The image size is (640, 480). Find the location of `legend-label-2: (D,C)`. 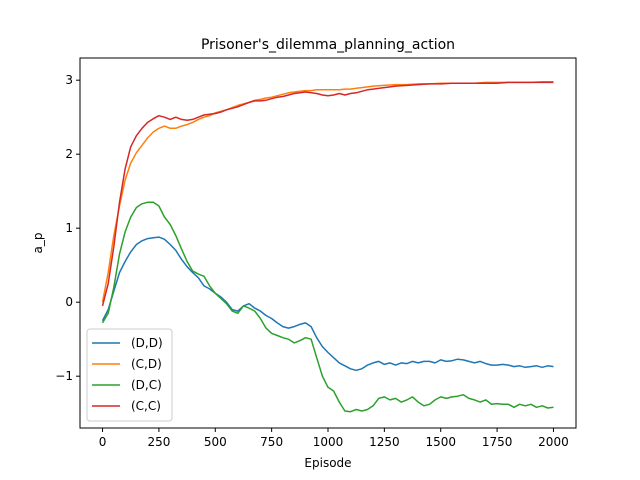

legend-label-2: (D,C) is located at coordinates (146, 385).